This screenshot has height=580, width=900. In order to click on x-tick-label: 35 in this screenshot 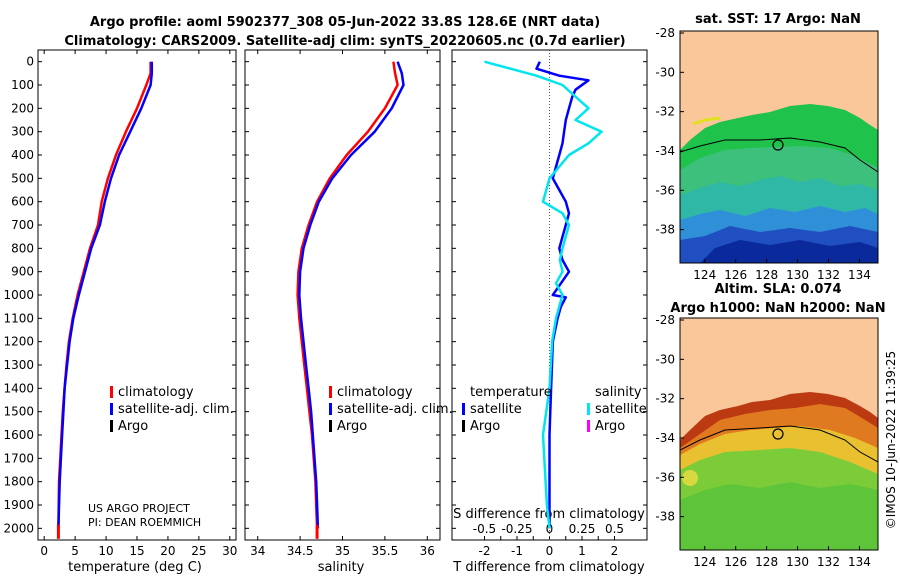, I will do `click(342, 551)`.